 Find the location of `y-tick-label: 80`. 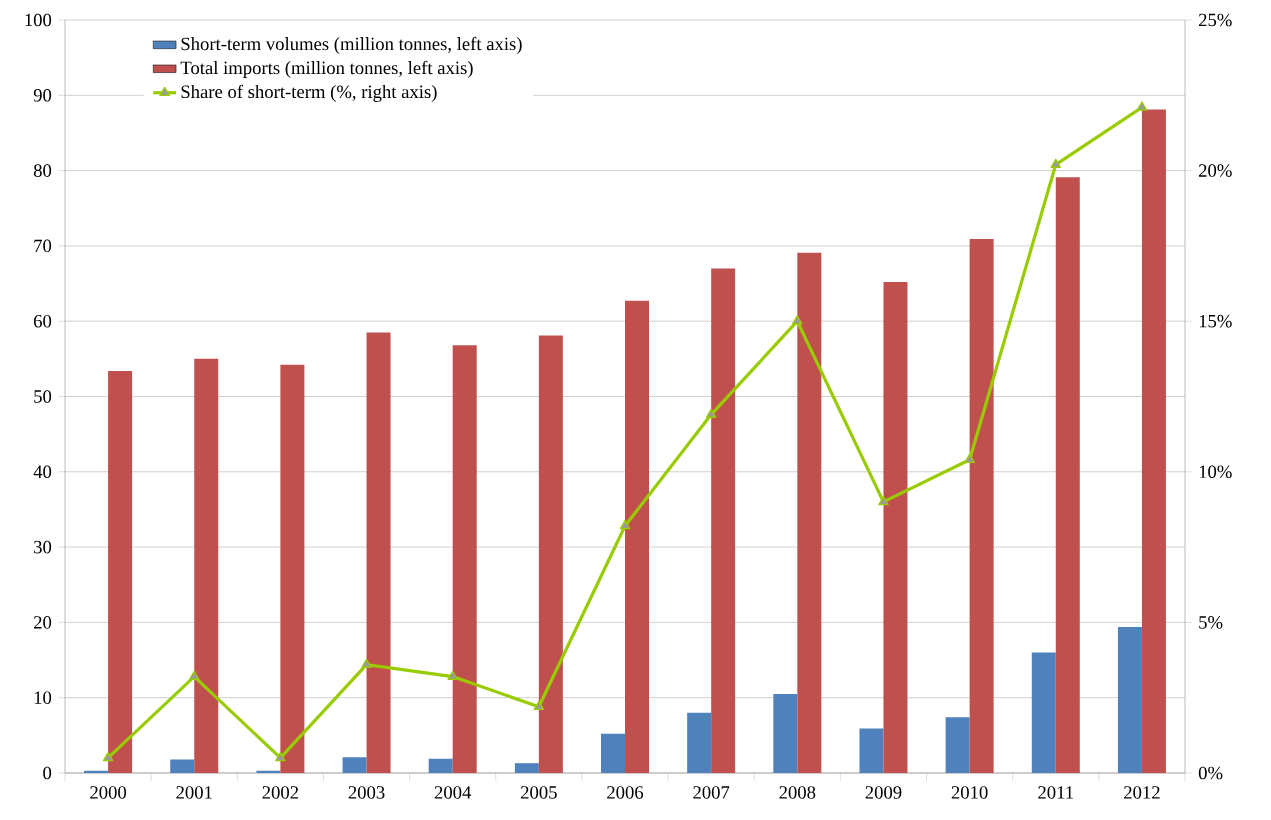

y-tick-label: 80 is located at coordinates (42, 170).